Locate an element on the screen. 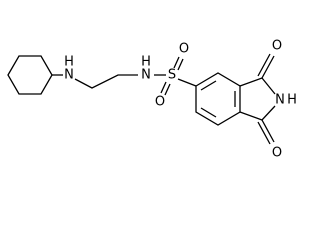 The width and height of the screenshot is (320, 240). benzene-ring is located at coordinates (218, 99).